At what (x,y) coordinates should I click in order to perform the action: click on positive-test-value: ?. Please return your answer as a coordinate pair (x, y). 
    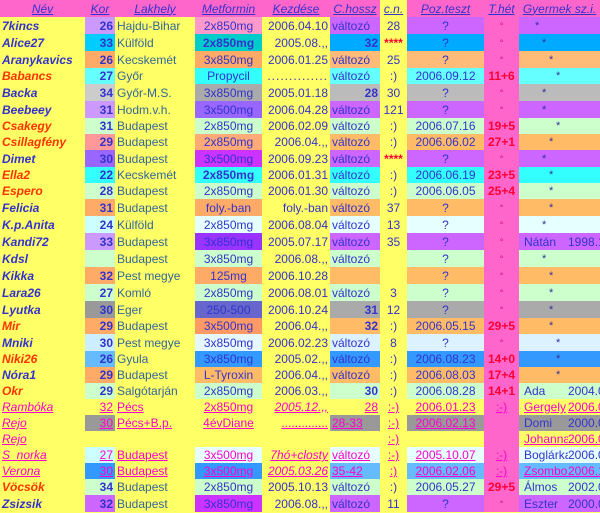
    Looking at the image, I should click on (445, 109).